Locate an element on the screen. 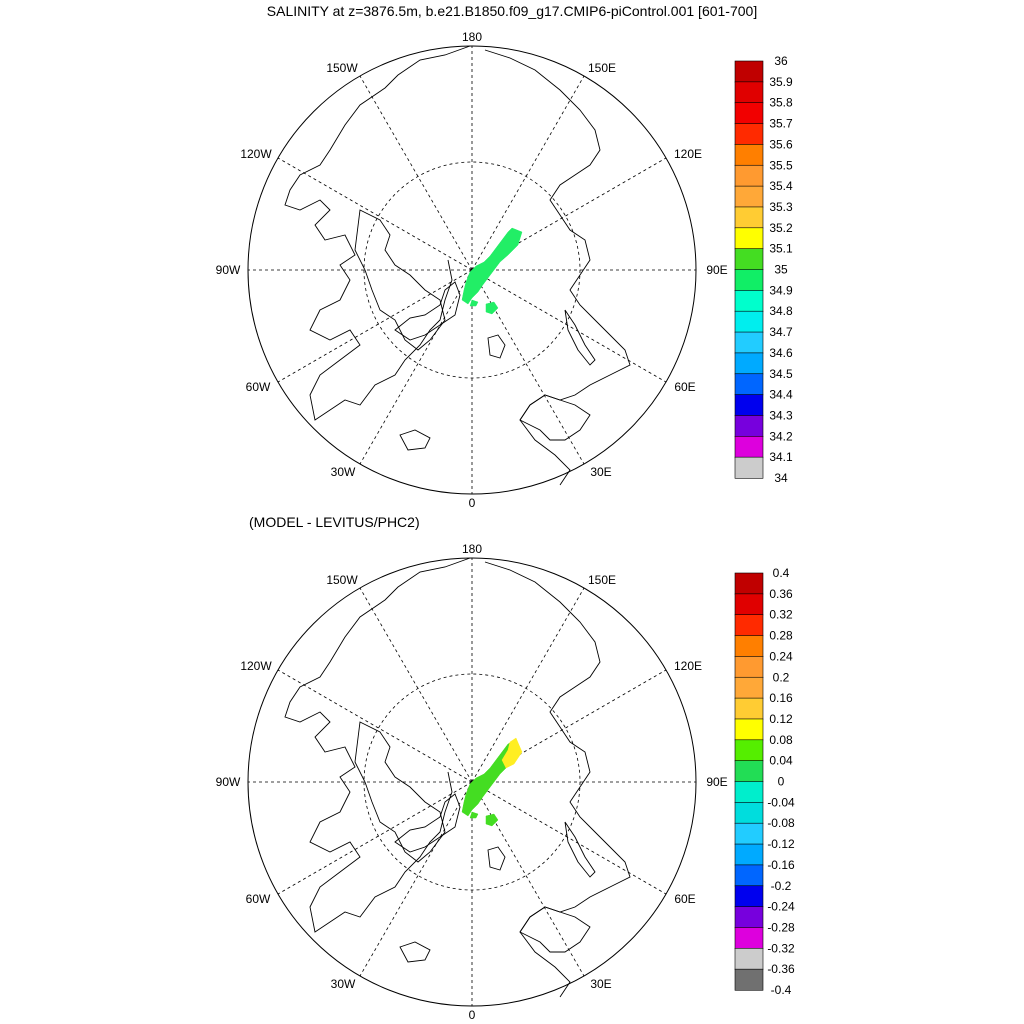 This screenshot has width=1024, height=1024. longitude-label-60e: 60E is located at coordinates (684, 387).